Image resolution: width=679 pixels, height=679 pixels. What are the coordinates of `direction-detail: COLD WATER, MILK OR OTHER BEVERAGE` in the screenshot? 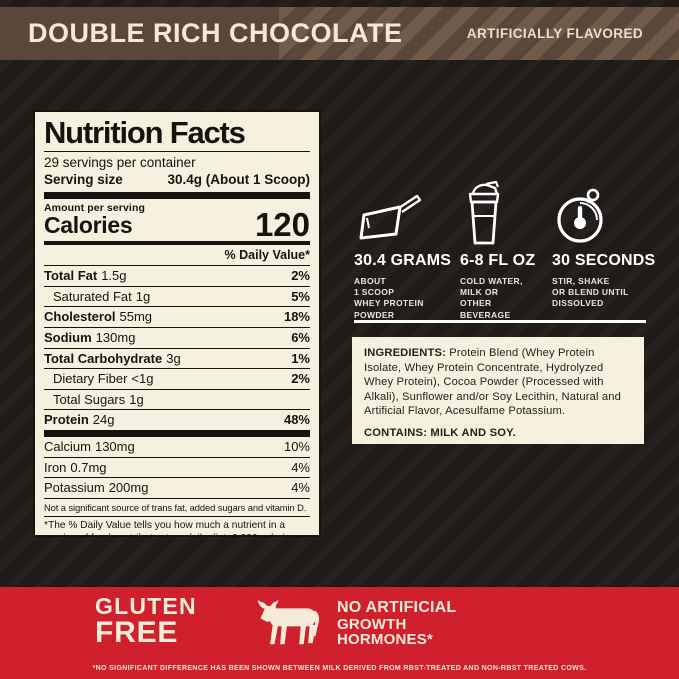 It's located at (491, 298).